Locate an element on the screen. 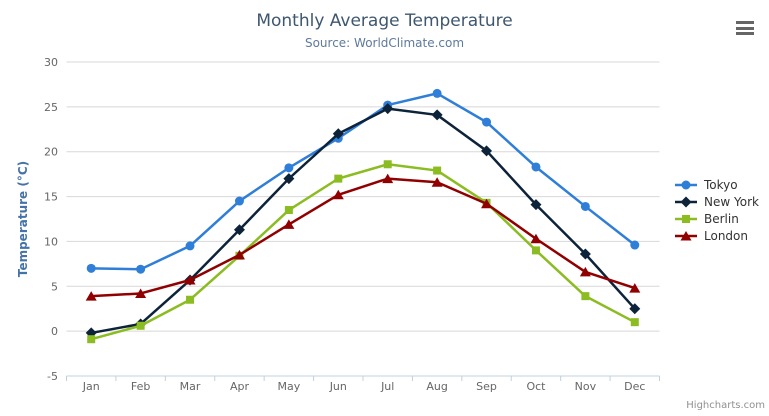 Image resolution: width=769 pixels, height=416 pixels. data-point-new-york-nov is located at coordinates (585, 254).